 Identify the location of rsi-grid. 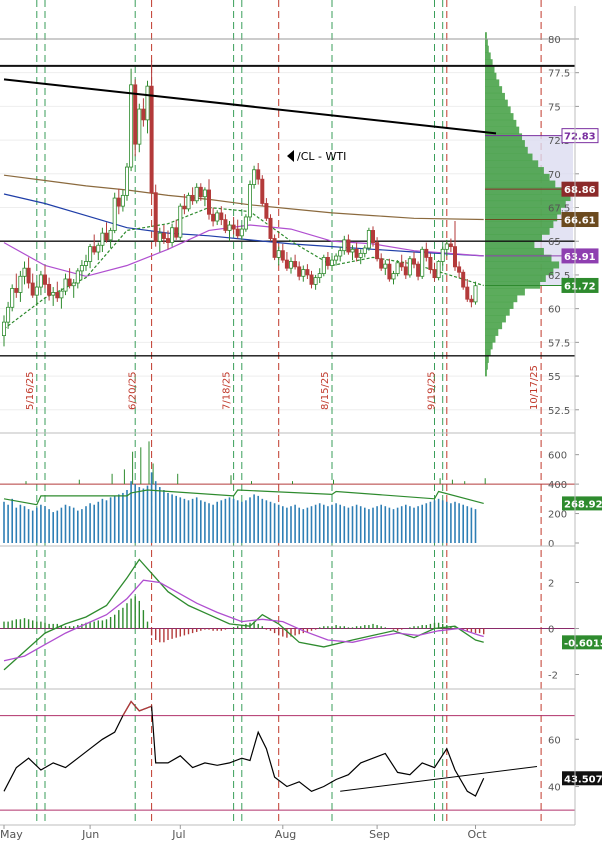
(287, 763).